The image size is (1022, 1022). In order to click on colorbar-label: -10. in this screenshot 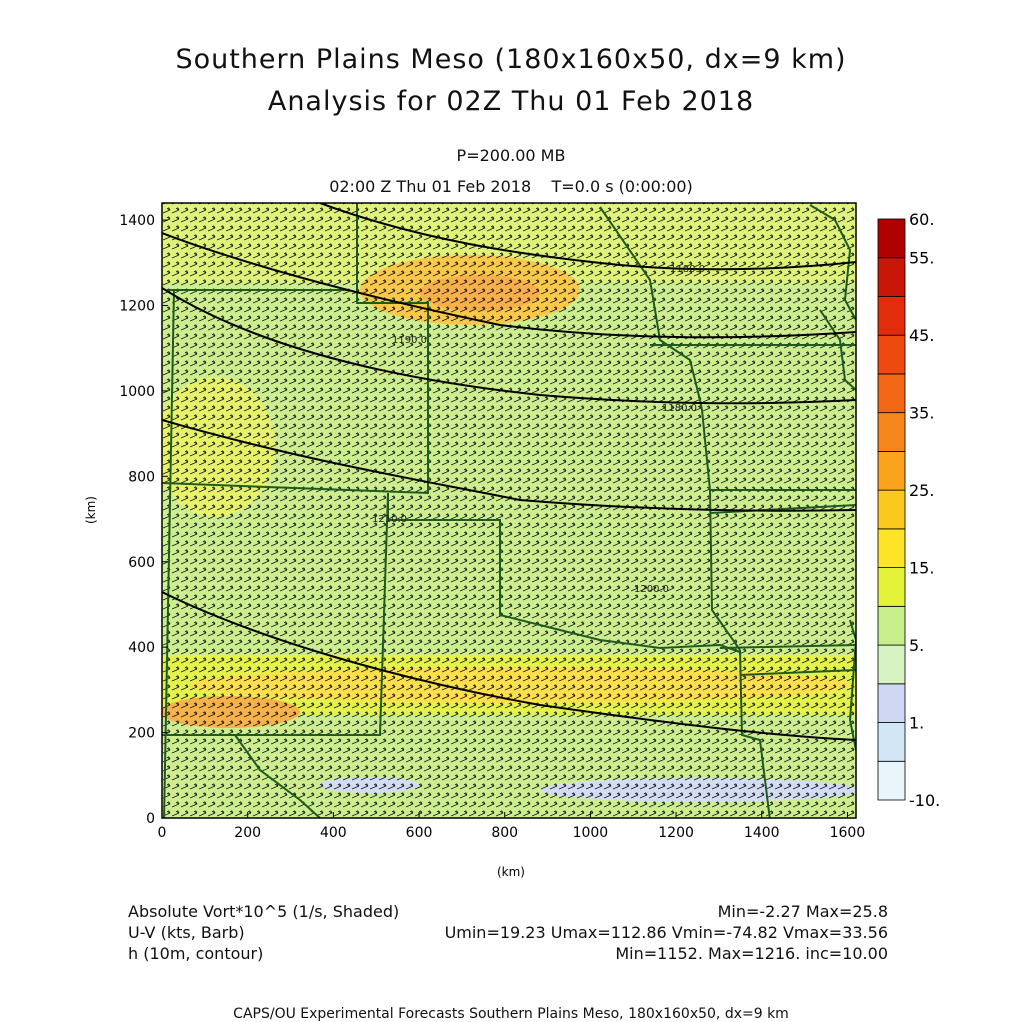, I will do `click(924, 800)`.